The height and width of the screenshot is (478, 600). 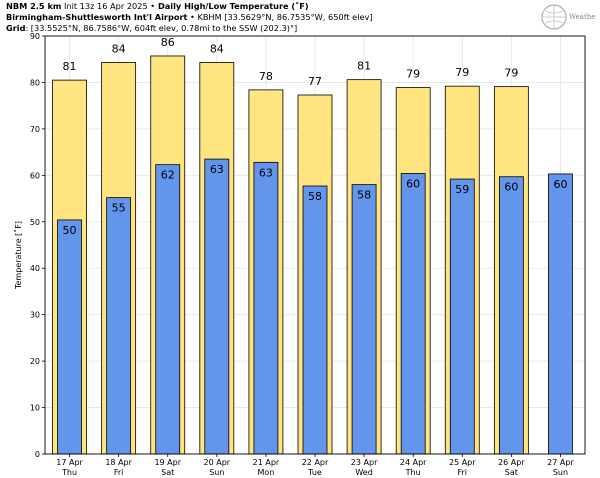 What do you see at coordinates (314, 472) in the screenshot?
I see `x-tick-day: Tue` at bounding box center [314, 472].